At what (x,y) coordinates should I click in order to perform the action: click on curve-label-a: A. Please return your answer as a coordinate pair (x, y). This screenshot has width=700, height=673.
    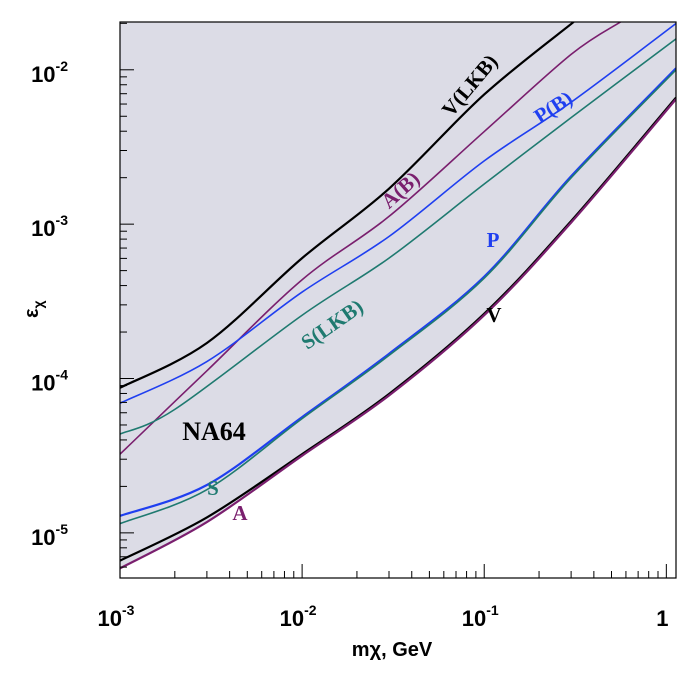
    Looking at the image, I should click on (240, 513).